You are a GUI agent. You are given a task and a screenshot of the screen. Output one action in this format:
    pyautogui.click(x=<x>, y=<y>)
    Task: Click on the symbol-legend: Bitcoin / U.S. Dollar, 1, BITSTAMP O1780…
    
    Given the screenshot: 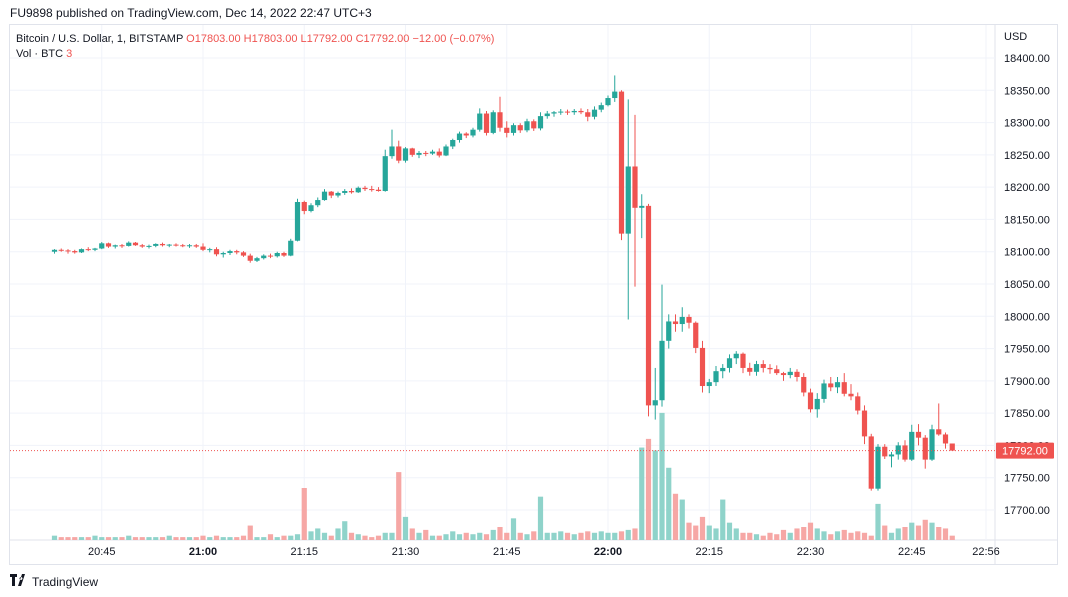 What is the action you would take?
    pyautogui.click(x=255, y=39)
    